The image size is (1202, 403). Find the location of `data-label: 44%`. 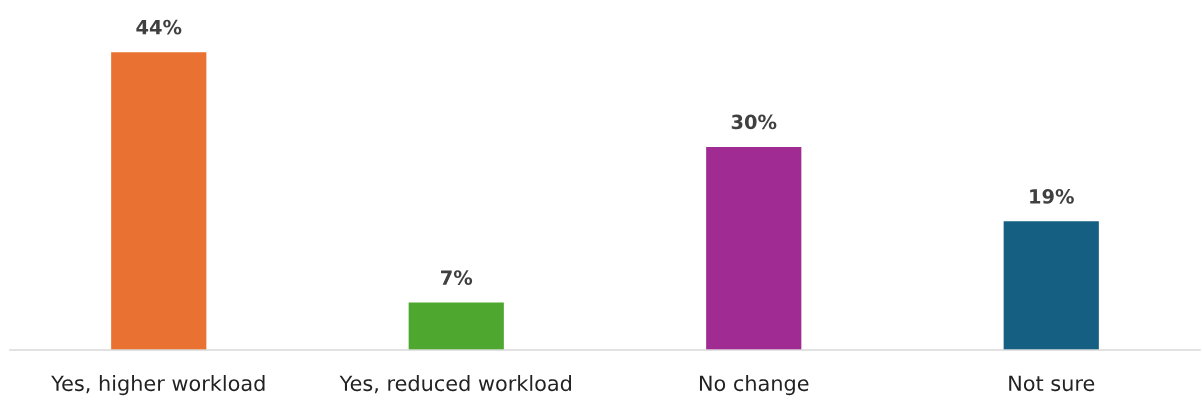

data-label: 44% is located at coordinates (159, 27).